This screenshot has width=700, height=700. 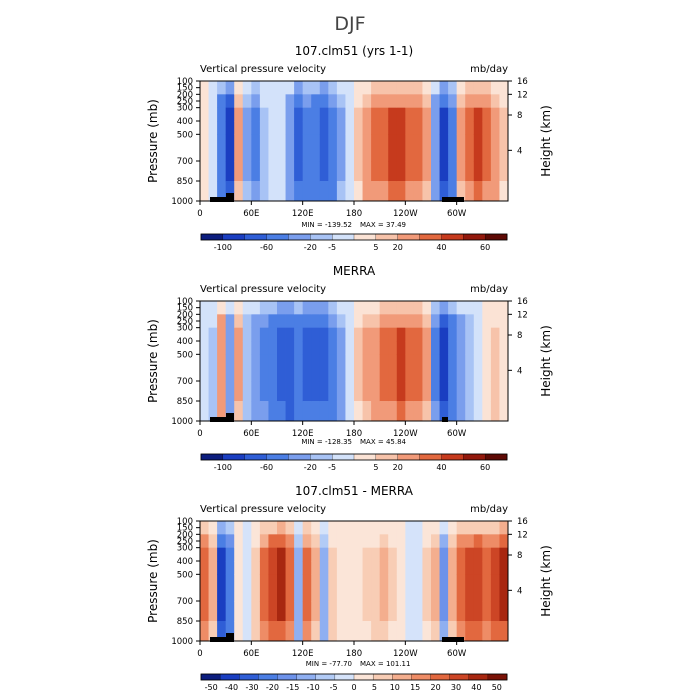 I want to click on panel-title: 107.clm51 - MERRA, so click(x=354, y=491).